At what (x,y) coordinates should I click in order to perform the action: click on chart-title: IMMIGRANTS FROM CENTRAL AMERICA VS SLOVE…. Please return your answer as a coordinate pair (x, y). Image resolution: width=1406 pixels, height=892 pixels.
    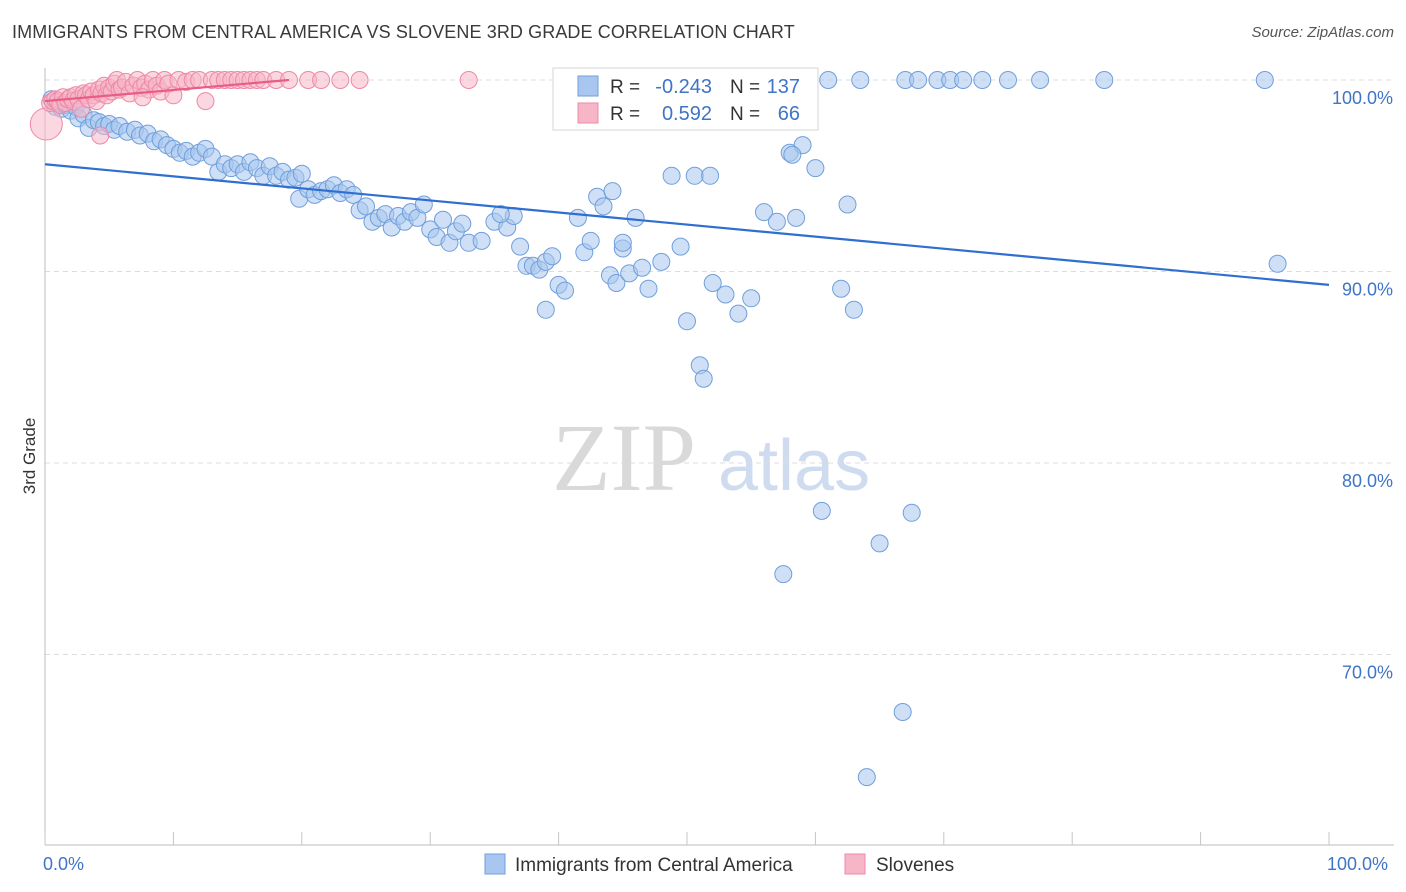
    Looking at the image, I should click on (403, 32).